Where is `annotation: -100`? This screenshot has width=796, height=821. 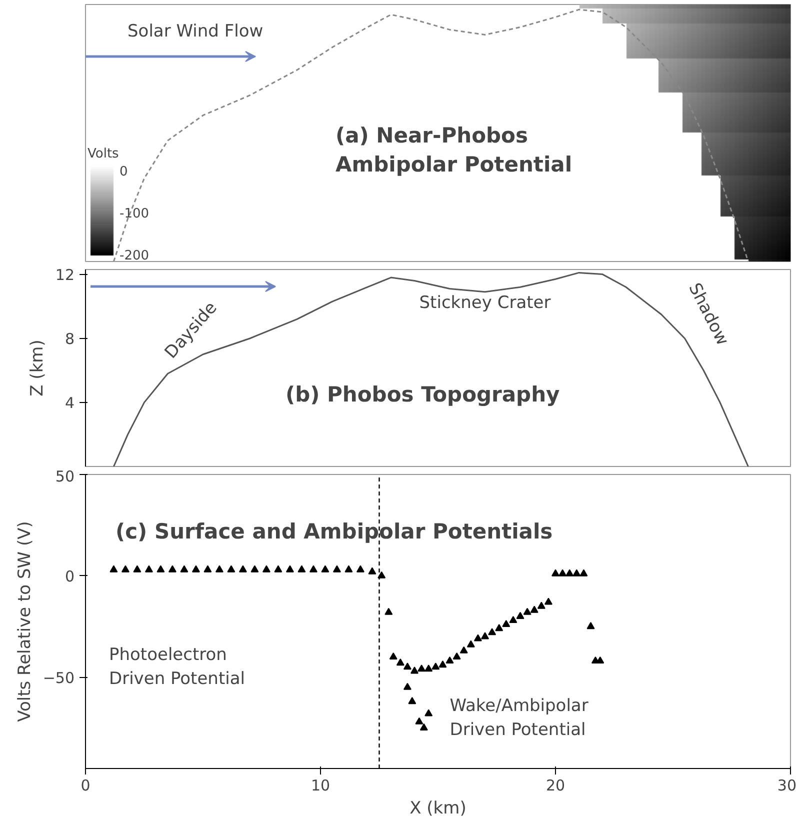
annotation: -100 is located at coordinates (135, 214).